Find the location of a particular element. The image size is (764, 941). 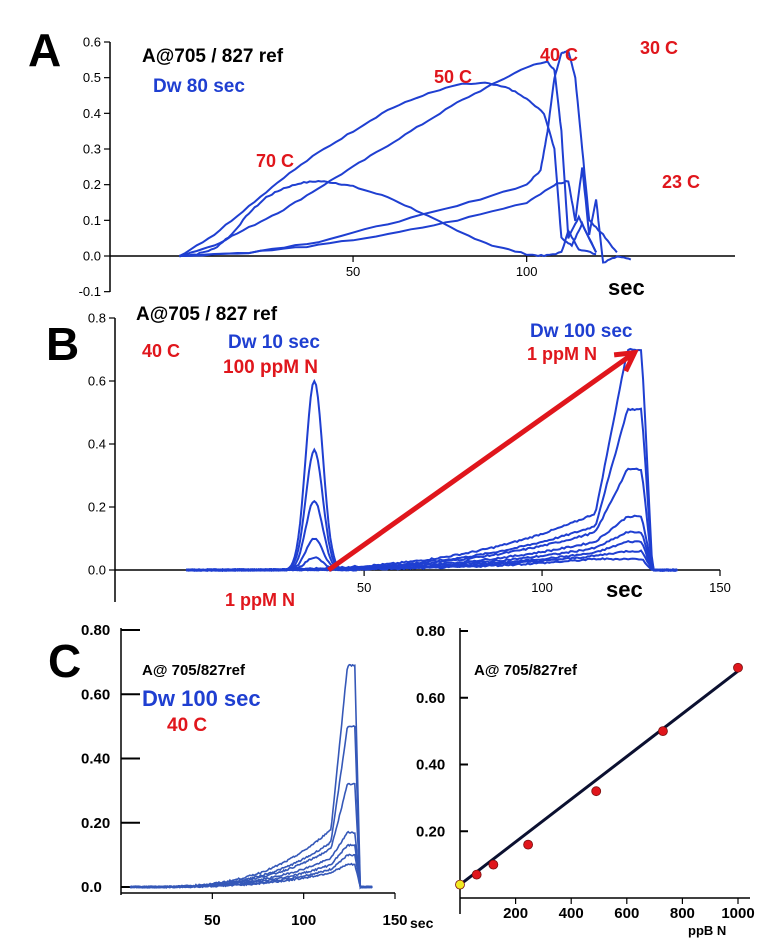

panel-b-x-ticks: 50 100 150 is located at coordinates (544, 582).